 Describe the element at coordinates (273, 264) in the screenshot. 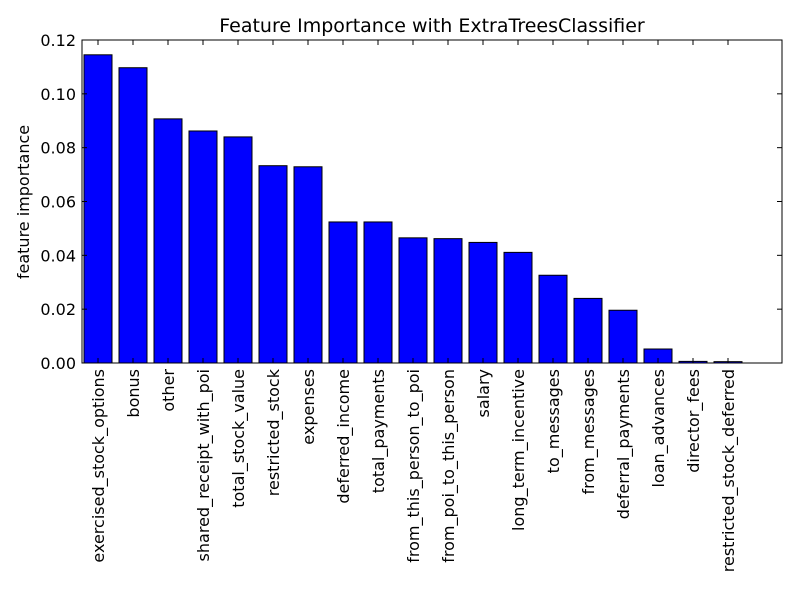

I see `bar-restricted-stock` at that location.